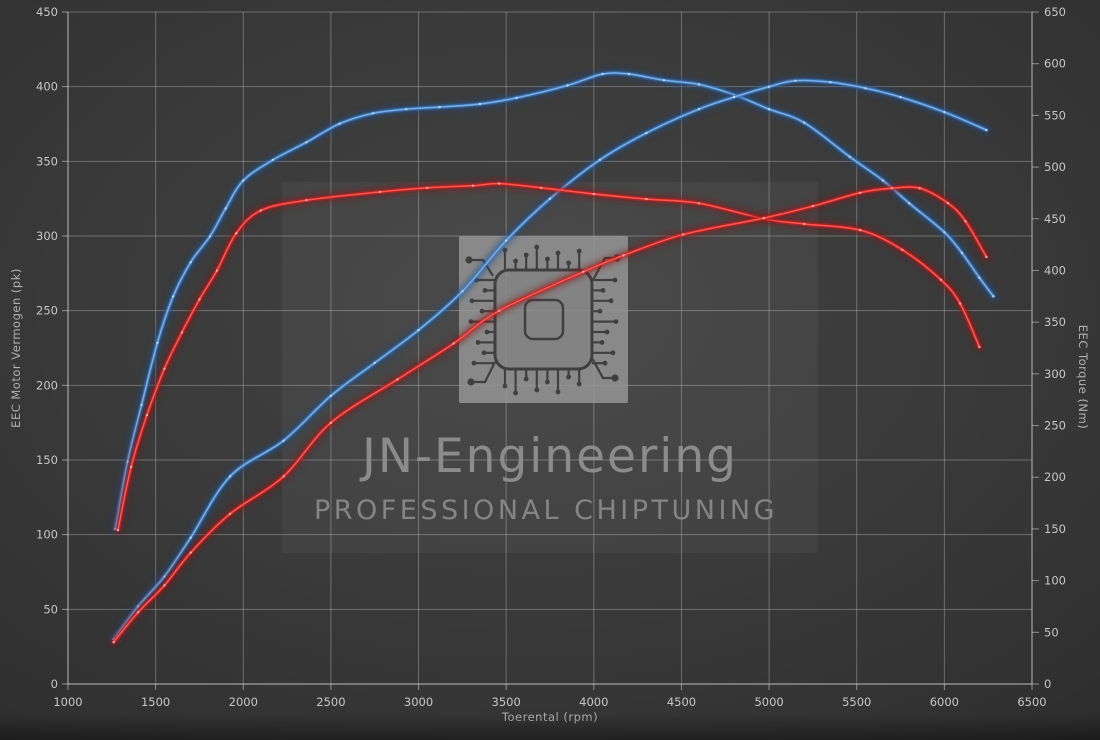 Image resolution: width=1100 pixels, height=740 pixels. What do you see at coordinates (506, 702) in the screenshot?
I see `x-tick-label: 3500` at bounding box center [506, 702].